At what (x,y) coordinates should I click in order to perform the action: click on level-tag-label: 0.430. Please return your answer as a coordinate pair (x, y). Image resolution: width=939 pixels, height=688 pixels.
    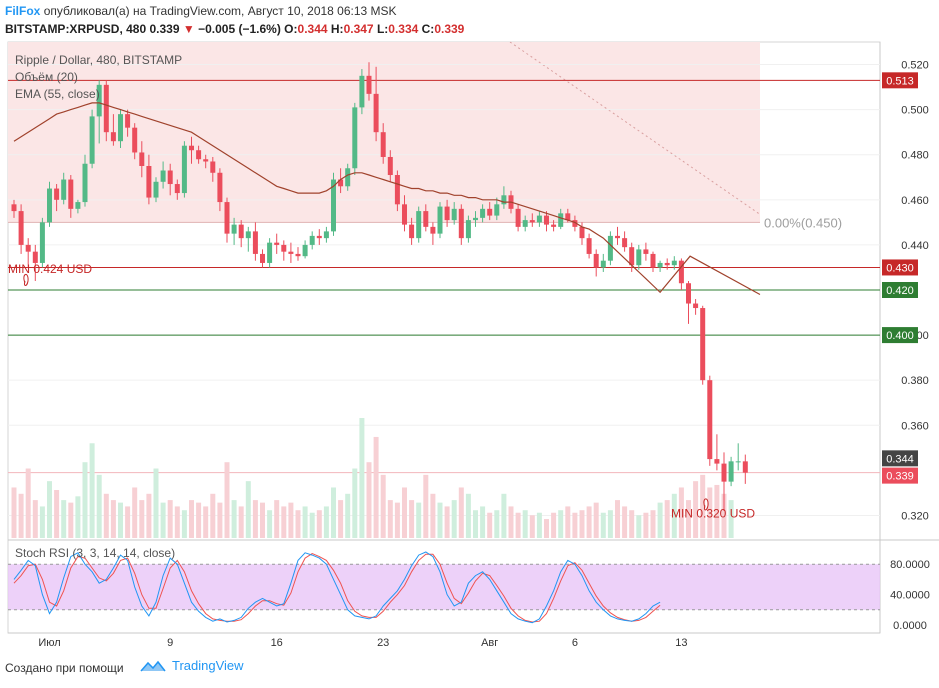
    Looking at the image, I should click on (900, 268).